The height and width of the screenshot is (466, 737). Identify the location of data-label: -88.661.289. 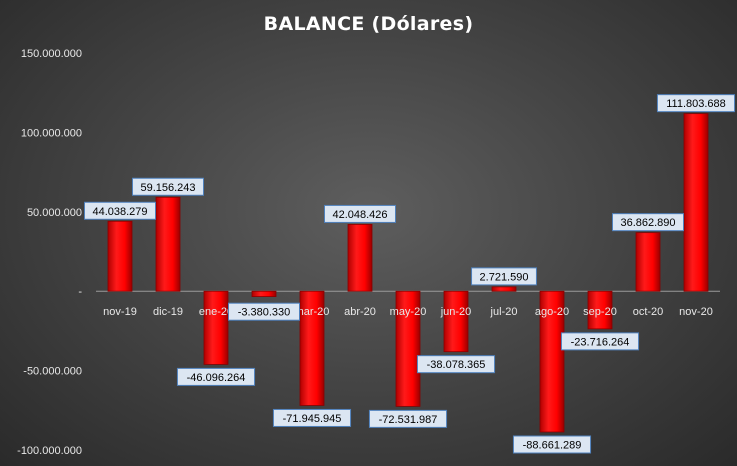
(552, 444).